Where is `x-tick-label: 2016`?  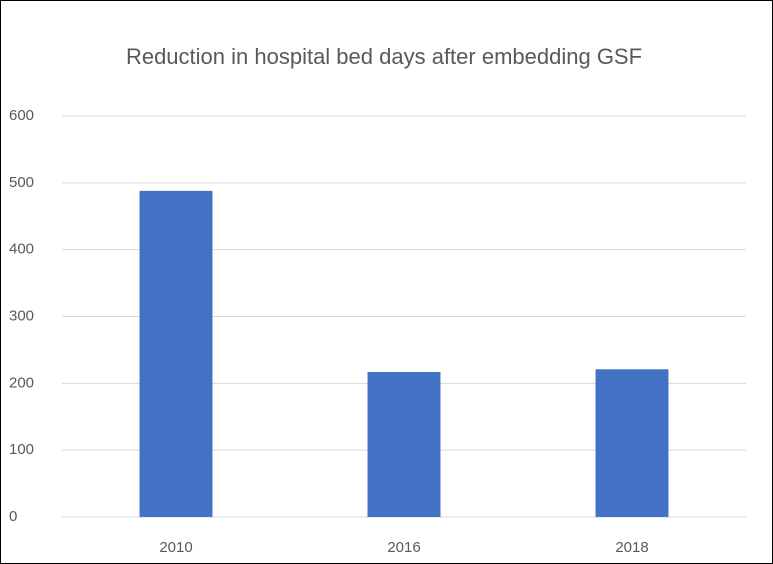 x-tick-label: 2016 is located at coordinates (403, 547).